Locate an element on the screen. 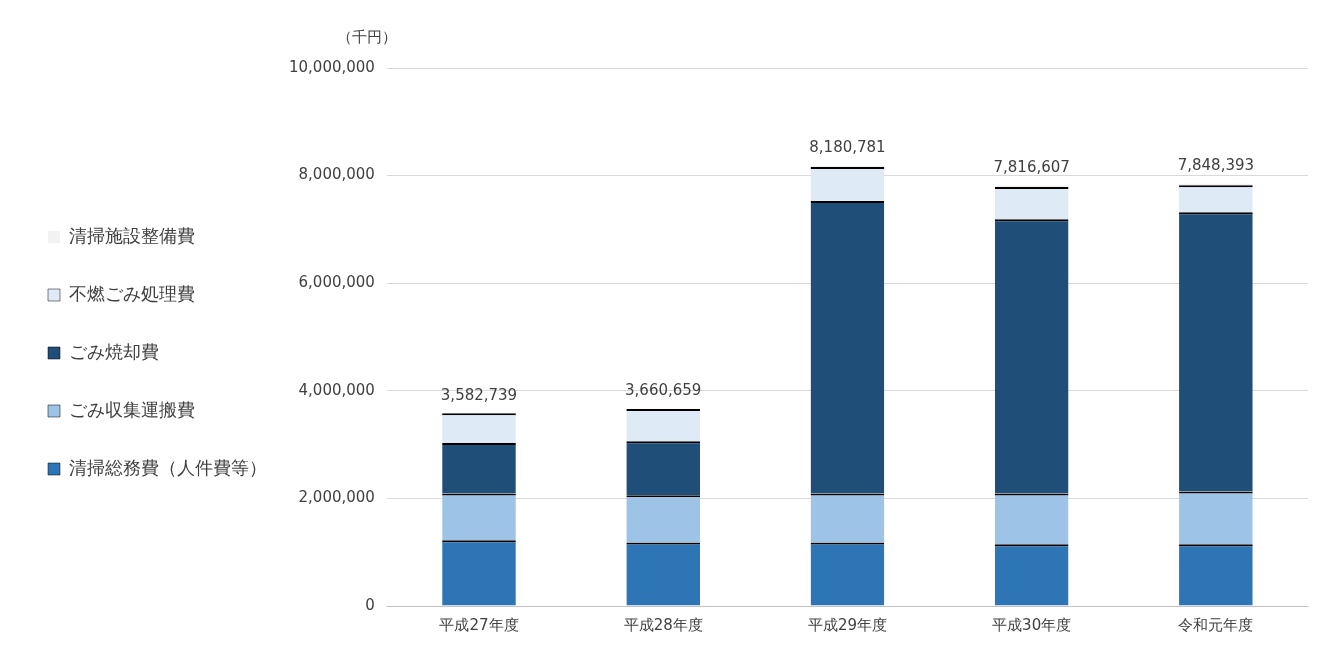 This screenshot has height=656, width=1341. y-tick-label: 0 is located at coordinates (370, 604).